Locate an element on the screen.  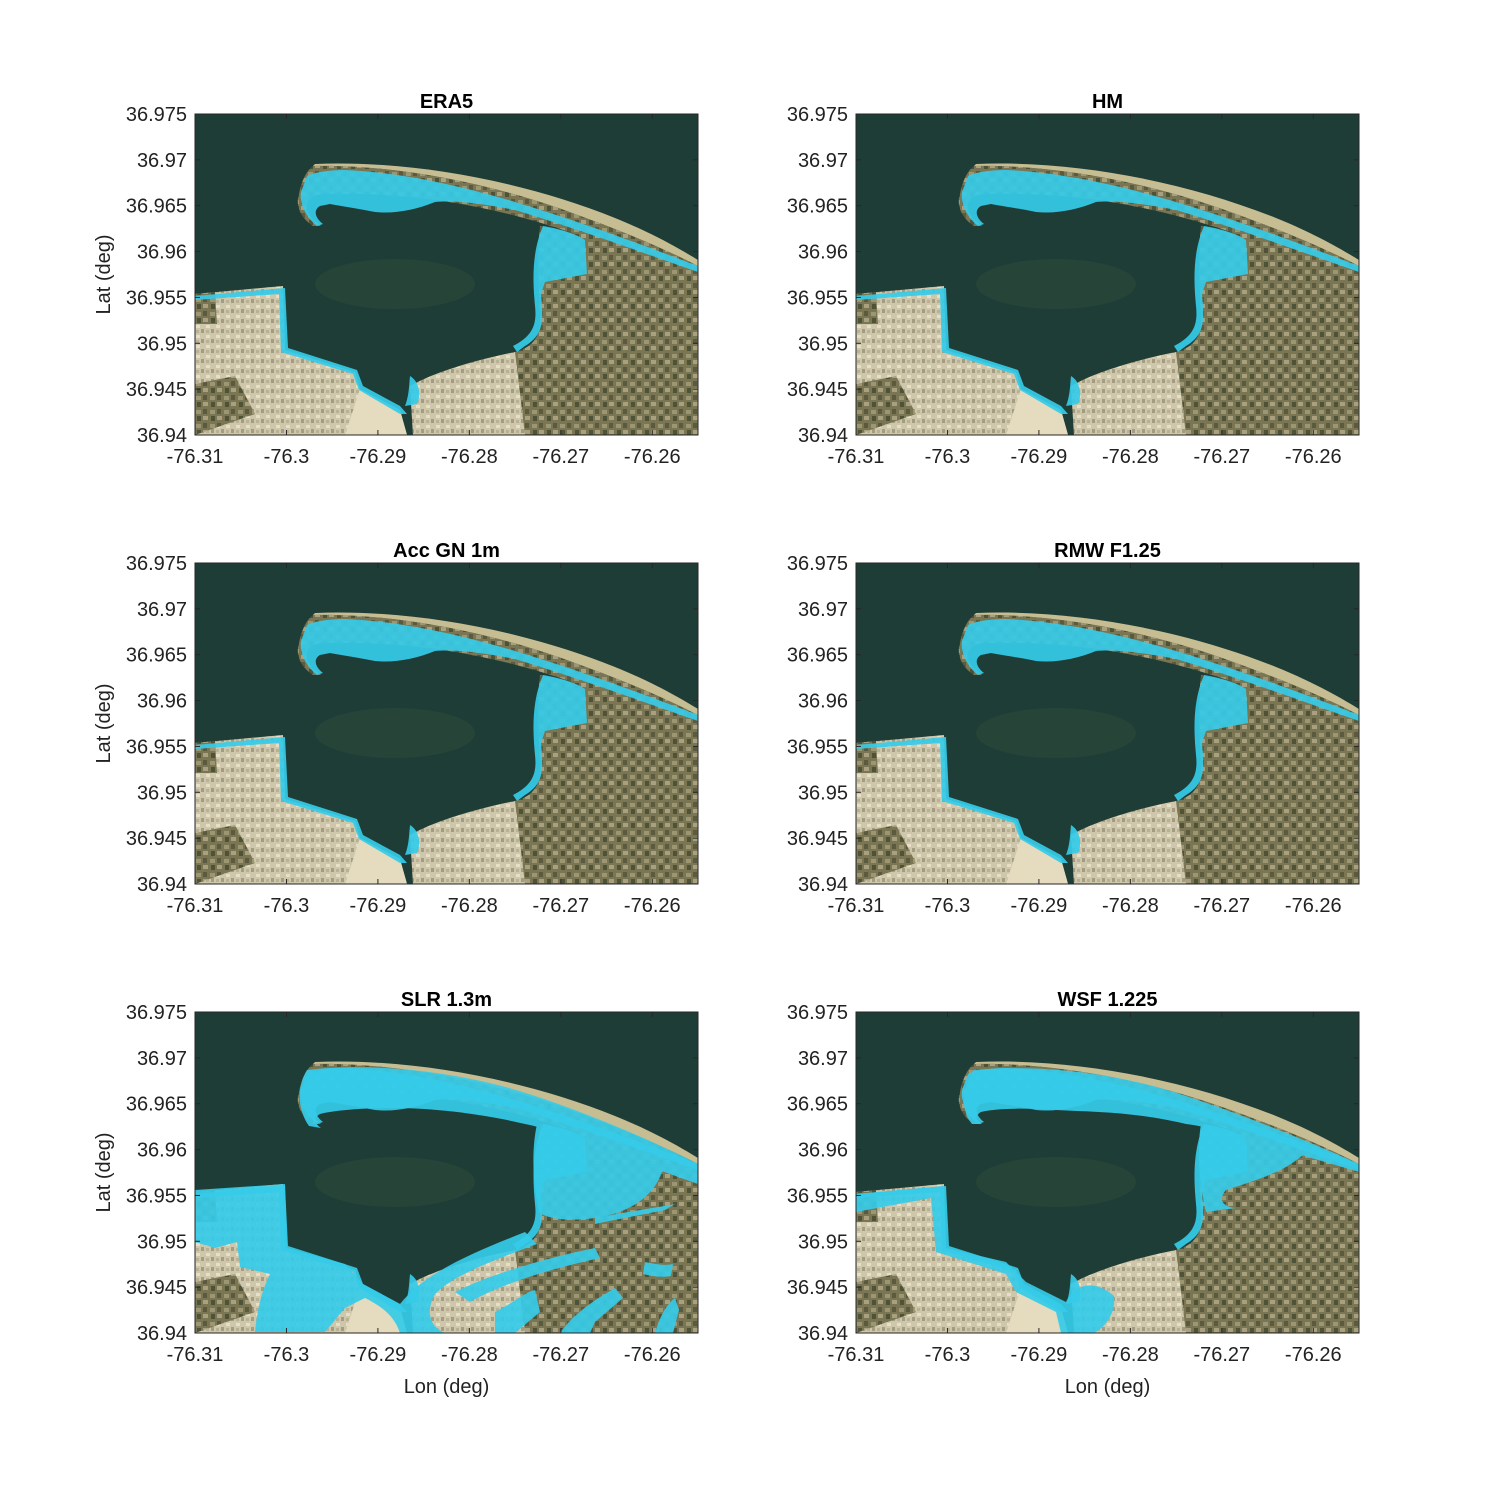
panel-title: SLR 1.3m is located at coordinates (446, 1000).